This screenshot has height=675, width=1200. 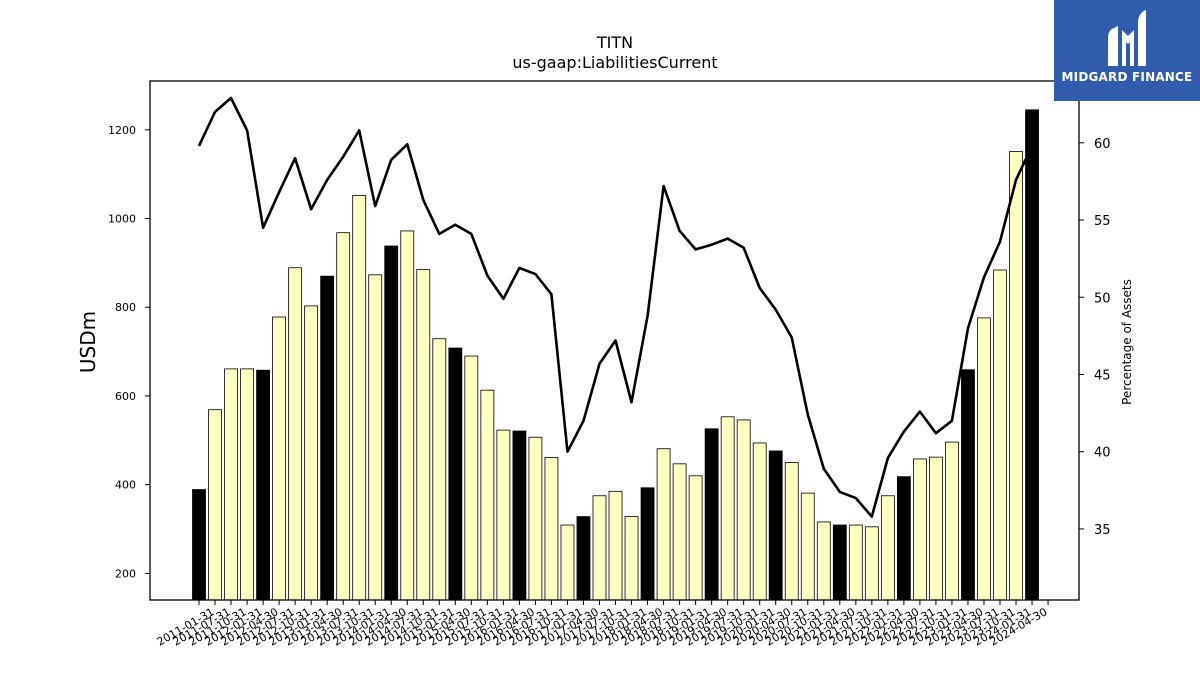 What do you see at coordinates (125, 485) in the screenshot?
I see `y-tick-label: 400` at bounding box center [125, 485].